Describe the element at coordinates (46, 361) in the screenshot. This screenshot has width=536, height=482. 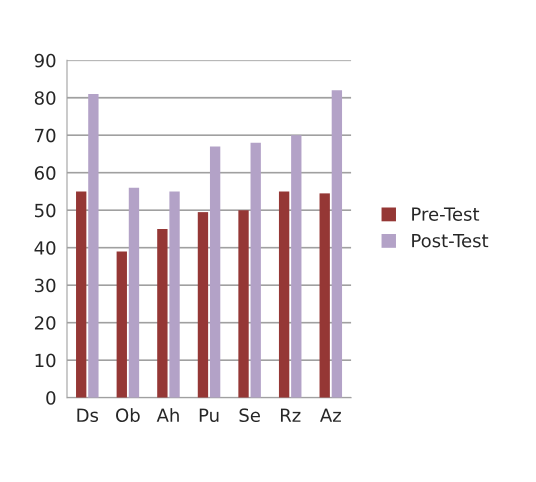
I see `y-tick-label: 10` at that location.